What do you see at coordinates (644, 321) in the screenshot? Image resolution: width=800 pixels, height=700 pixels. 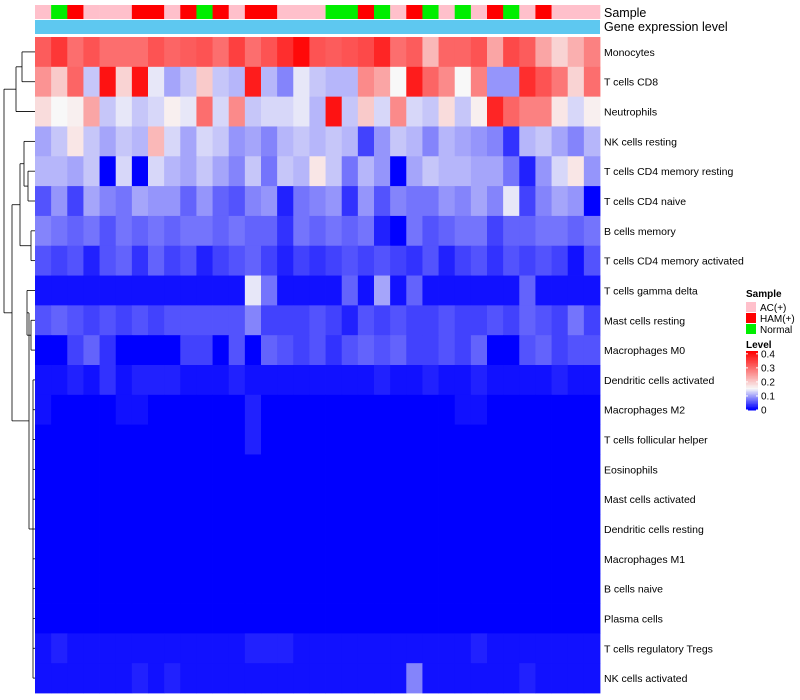 I see `row-label: Mast cells resting` at bounding box center [644, 321].